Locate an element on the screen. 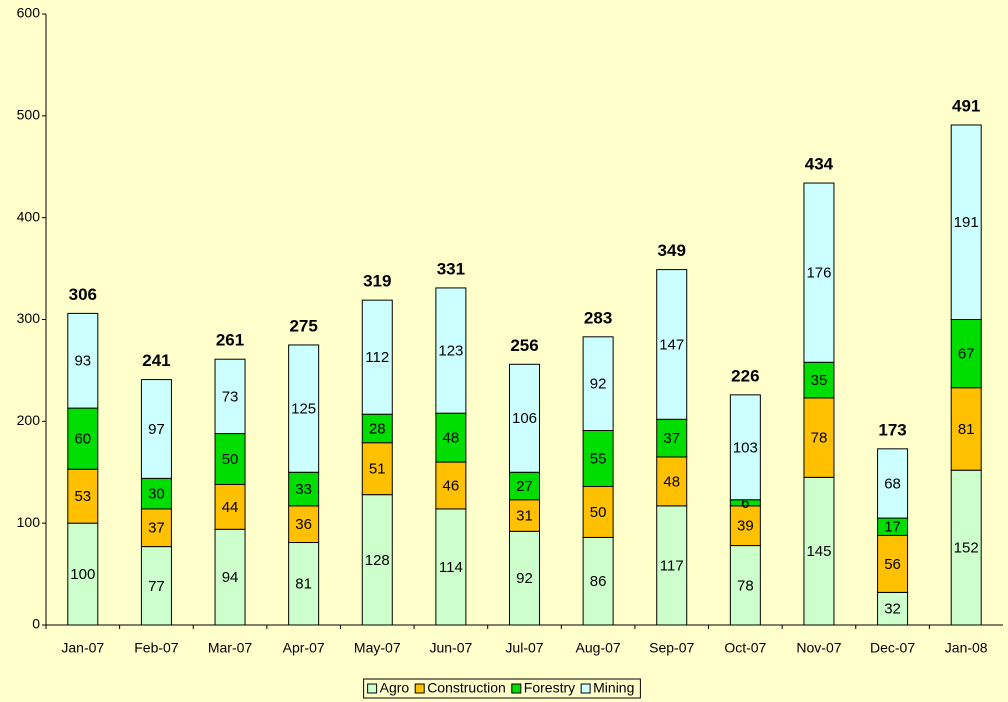 Image resolution: width=1008 pixels, height=702 pixels. x-tick-label: Jul-07 is located at coordinates (524, 648).